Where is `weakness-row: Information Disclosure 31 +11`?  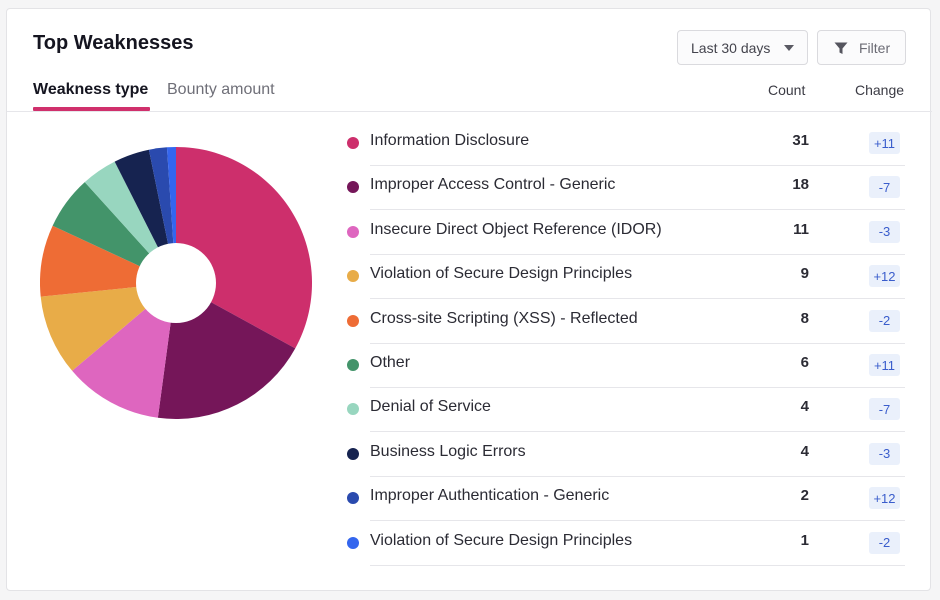
weakness-row: Information Disclosure 31 +11 is located at coordinates (626, 143).